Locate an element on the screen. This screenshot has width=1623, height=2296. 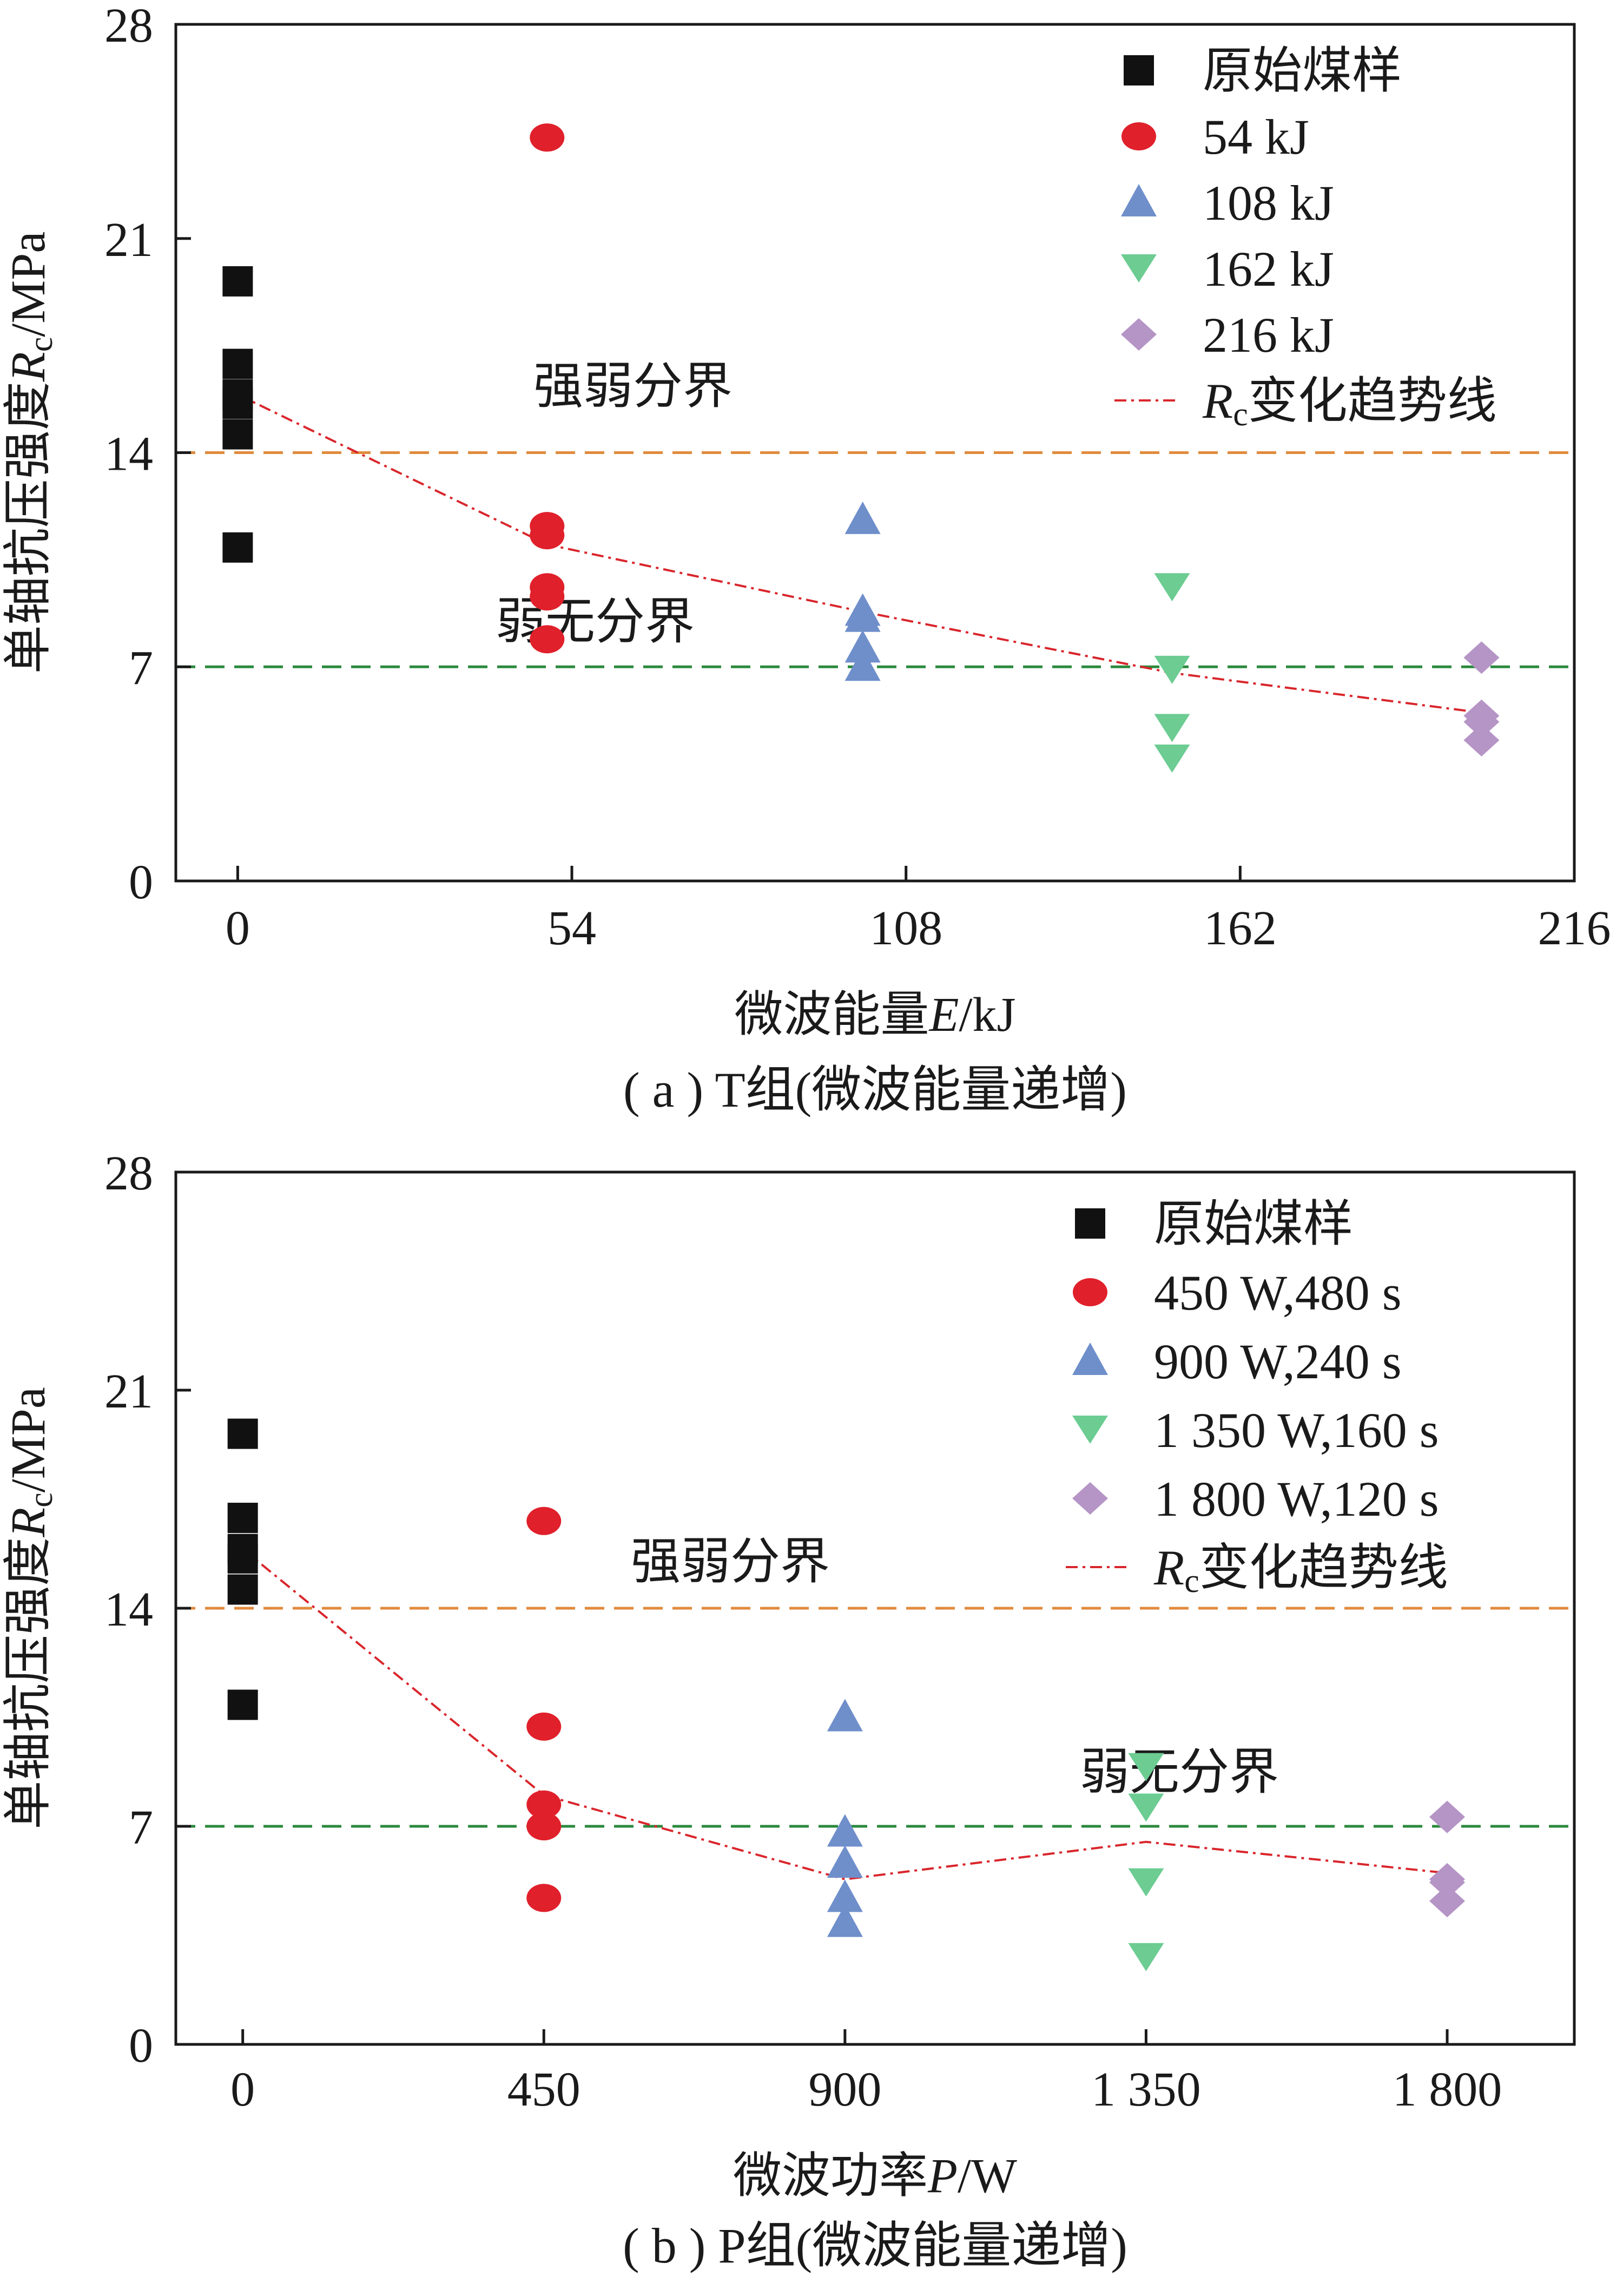
legend-entry-label: 162 kJ is located at coordinates (1268, 269).